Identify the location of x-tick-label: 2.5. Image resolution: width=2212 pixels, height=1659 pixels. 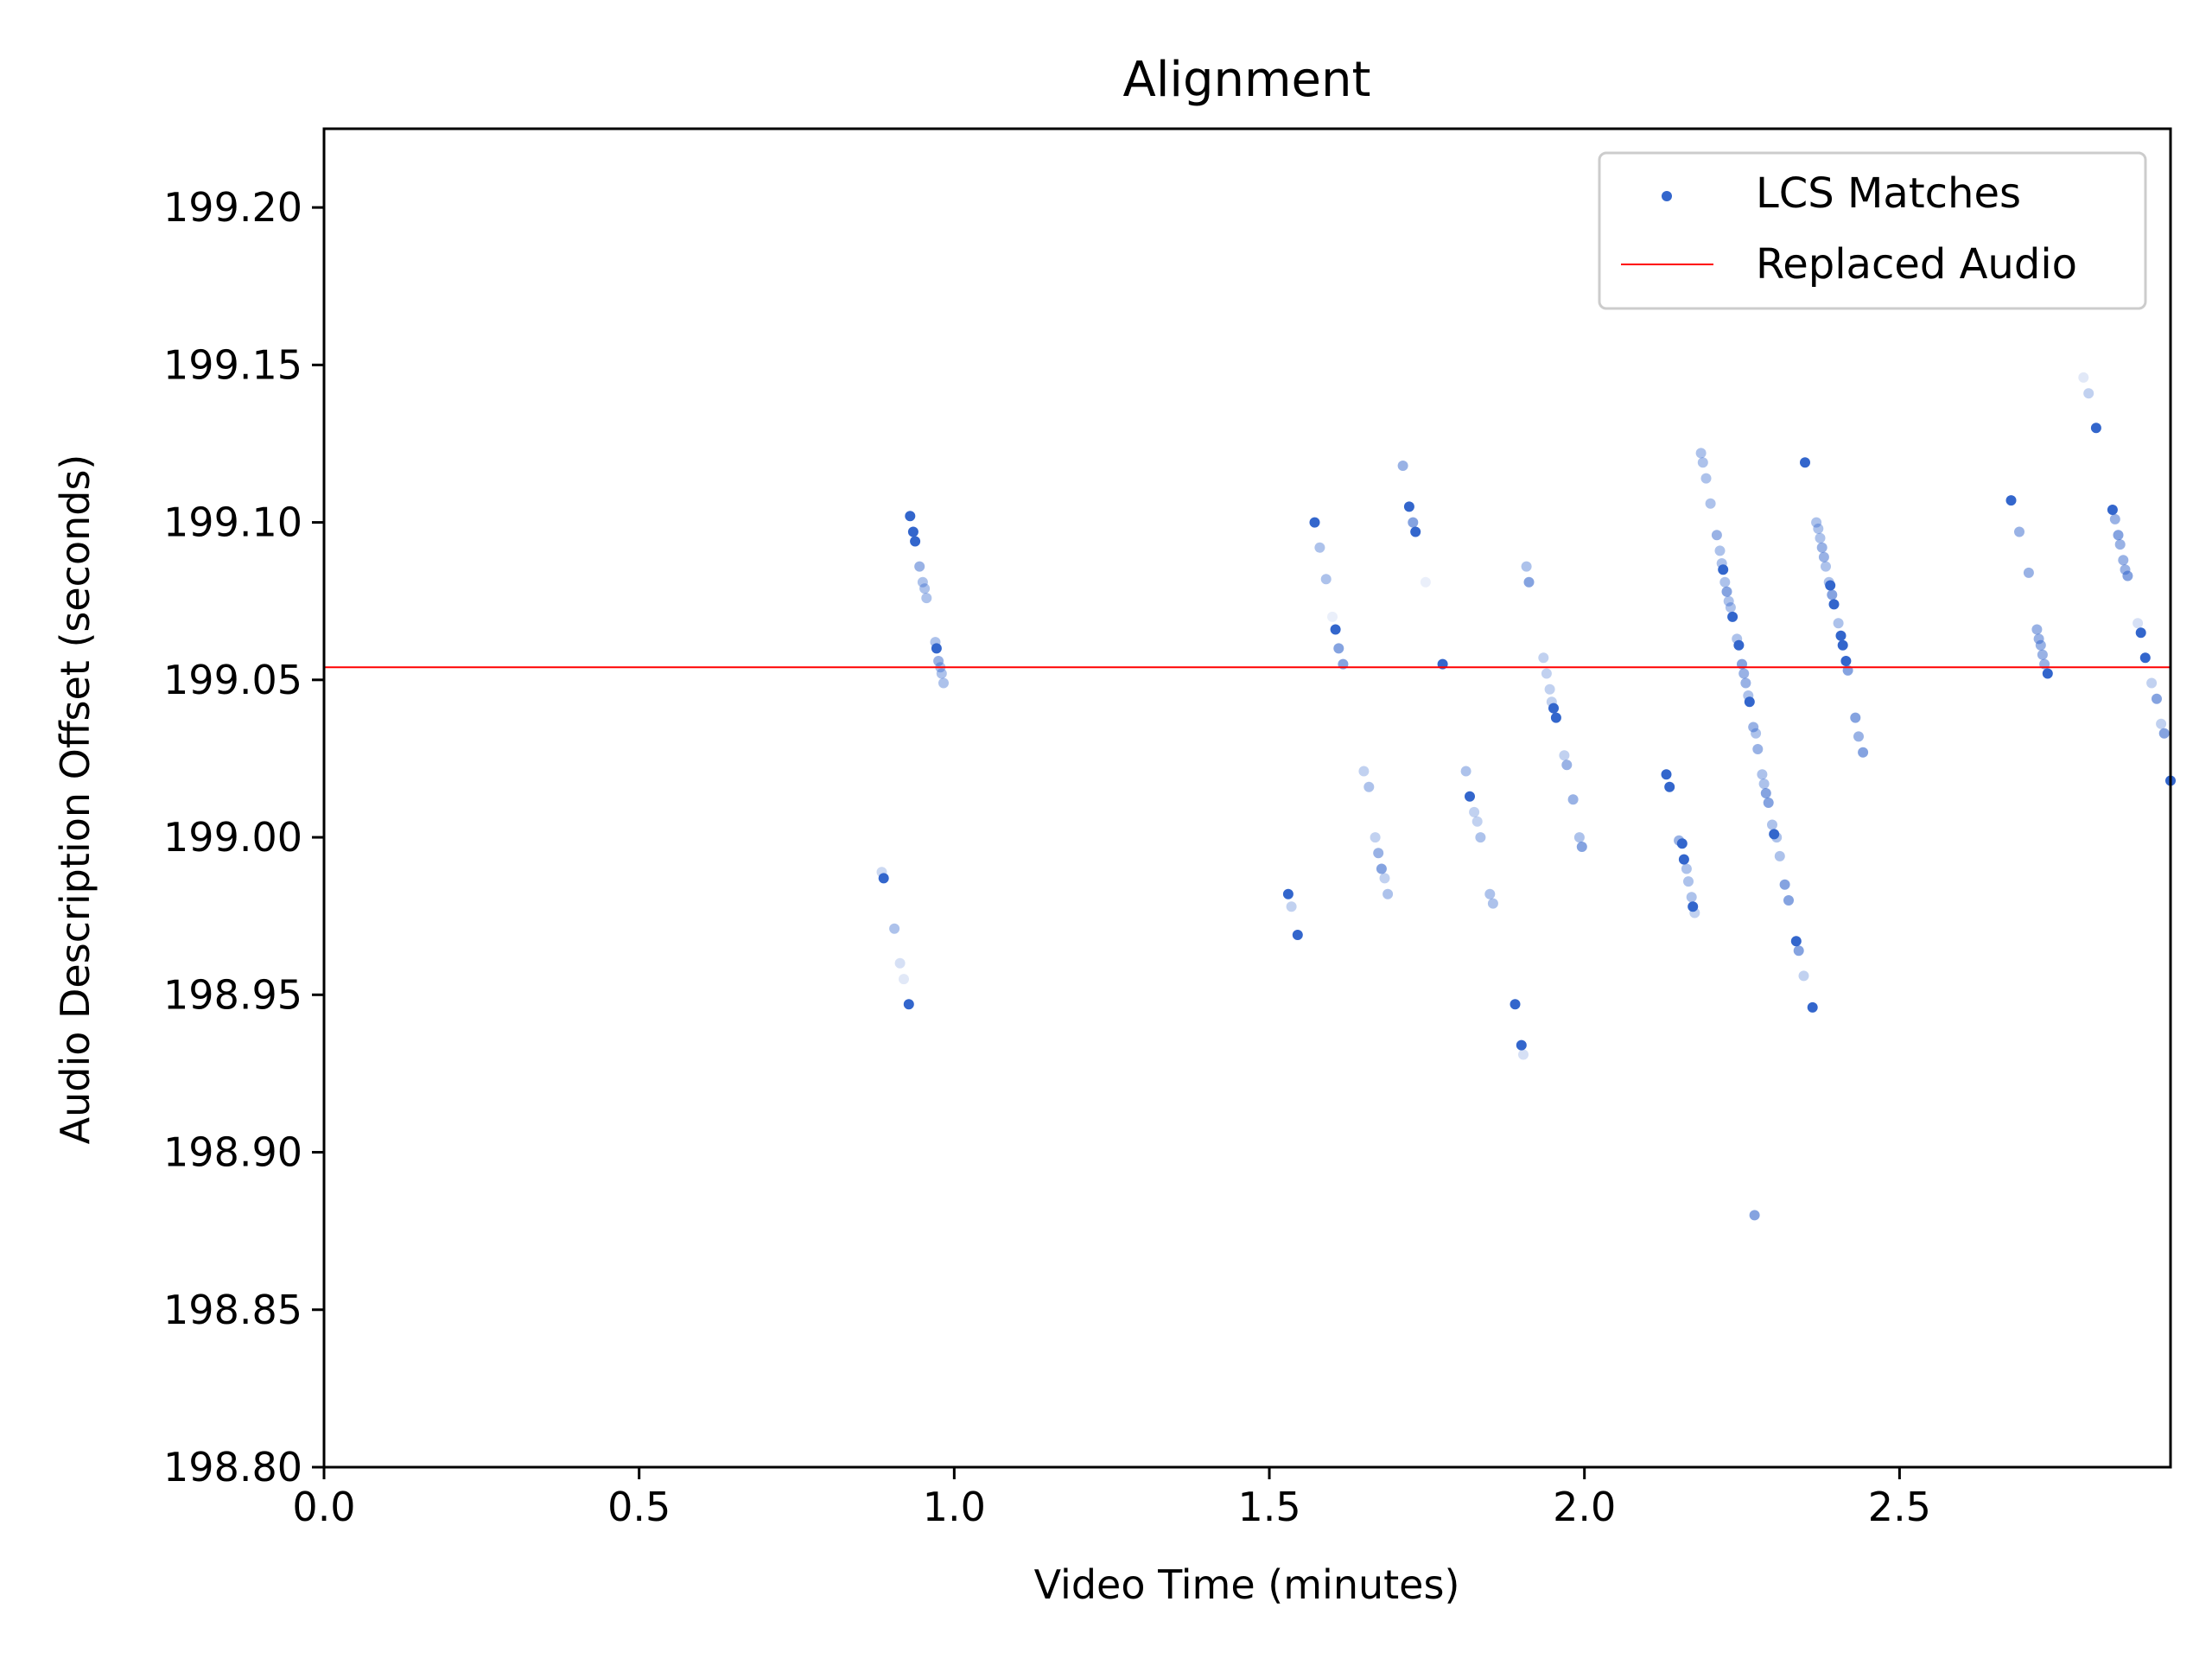
(1900, 1507).